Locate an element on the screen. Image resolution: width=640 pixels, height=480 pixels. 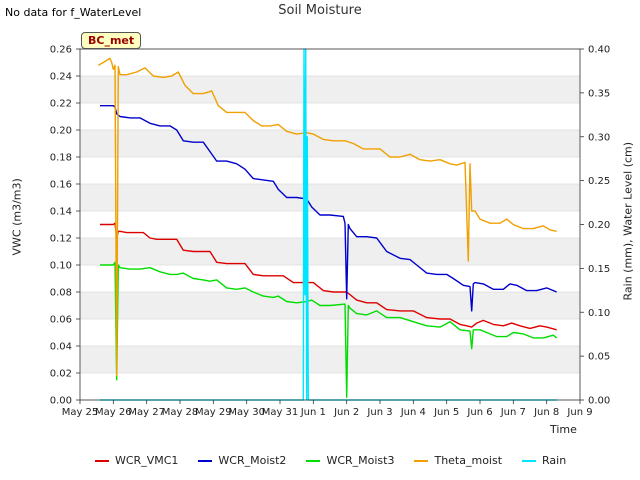
y-tick-label: 0.22 is located at coordinates (61, 104).